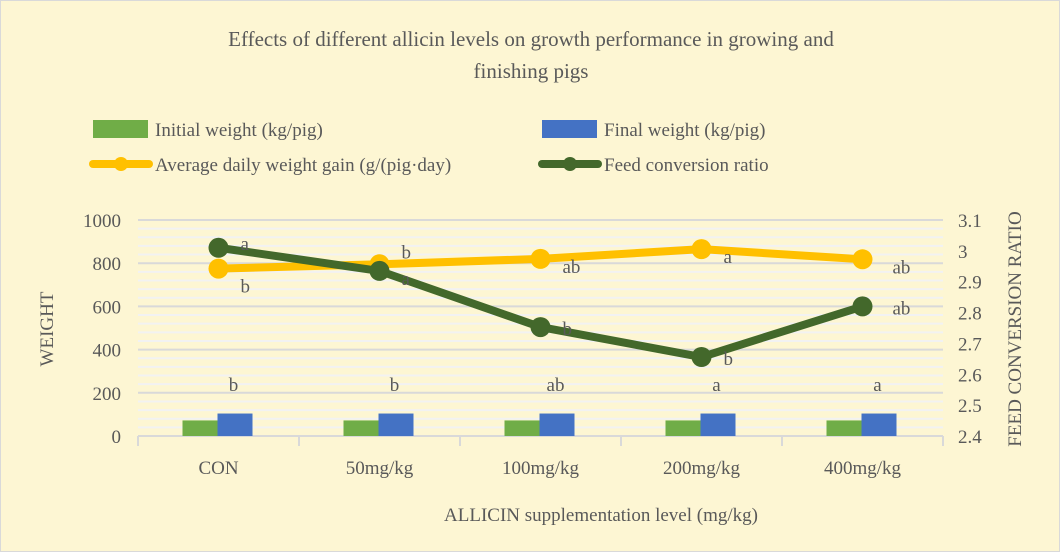  What do you see at coordinates (107, 351) in the screenshot?
I see `y-tick-label: 400` at bounding box center [107, 351].